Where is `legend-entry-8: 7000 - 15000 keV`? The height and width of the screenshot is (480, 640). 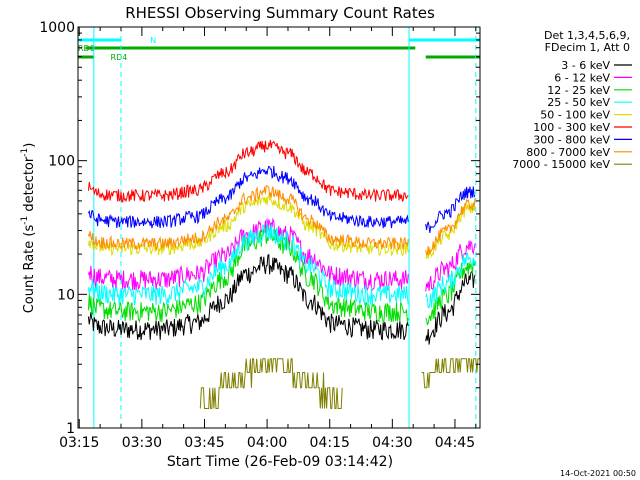
legend-entry-8: 7000 - 15000 keV is located at coordinates (561, 164).